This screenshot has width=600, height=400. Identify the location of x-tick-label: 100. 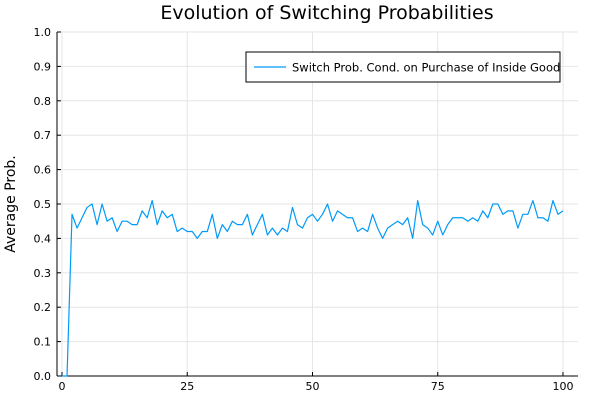
(562, 386).